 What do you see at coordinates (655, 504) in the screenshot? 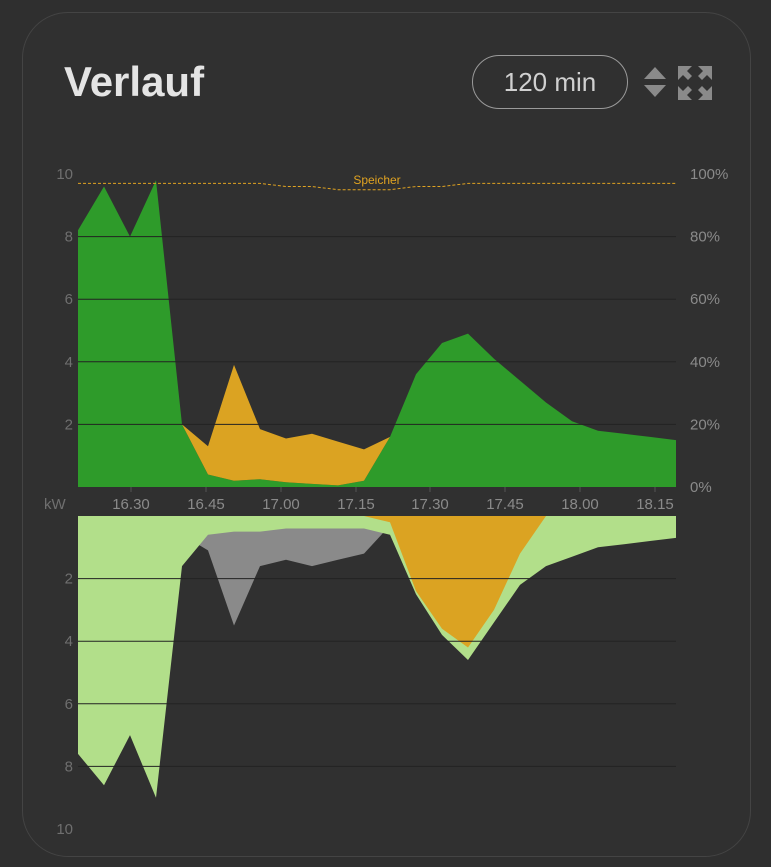
I see `x-tick-label: 18.15` at bounding box center [655, 504].